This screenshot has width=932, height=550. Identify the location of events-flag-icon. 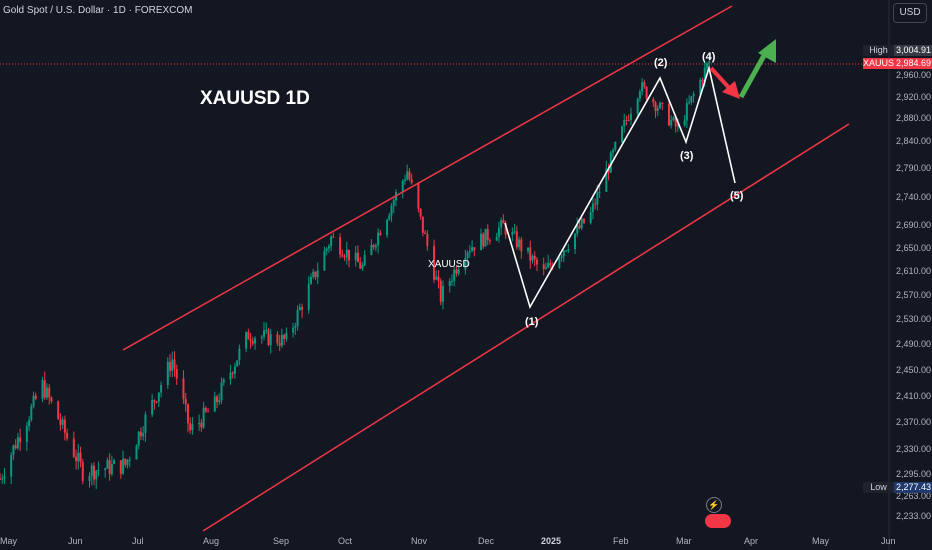
(718, 521).